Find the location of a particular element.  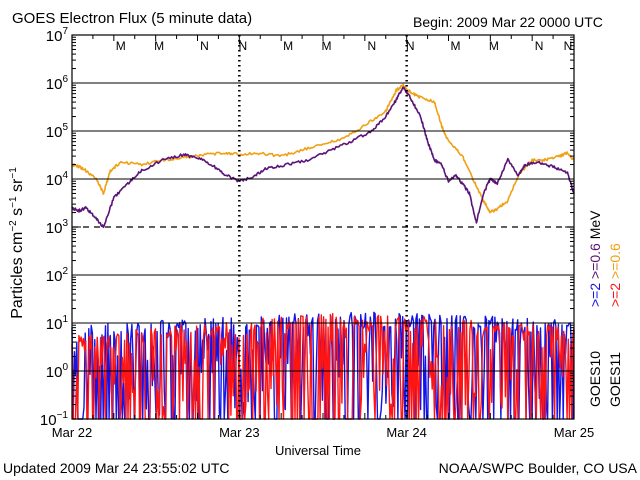

y-tick-label: 10³ is located at coordinates (57, 227).